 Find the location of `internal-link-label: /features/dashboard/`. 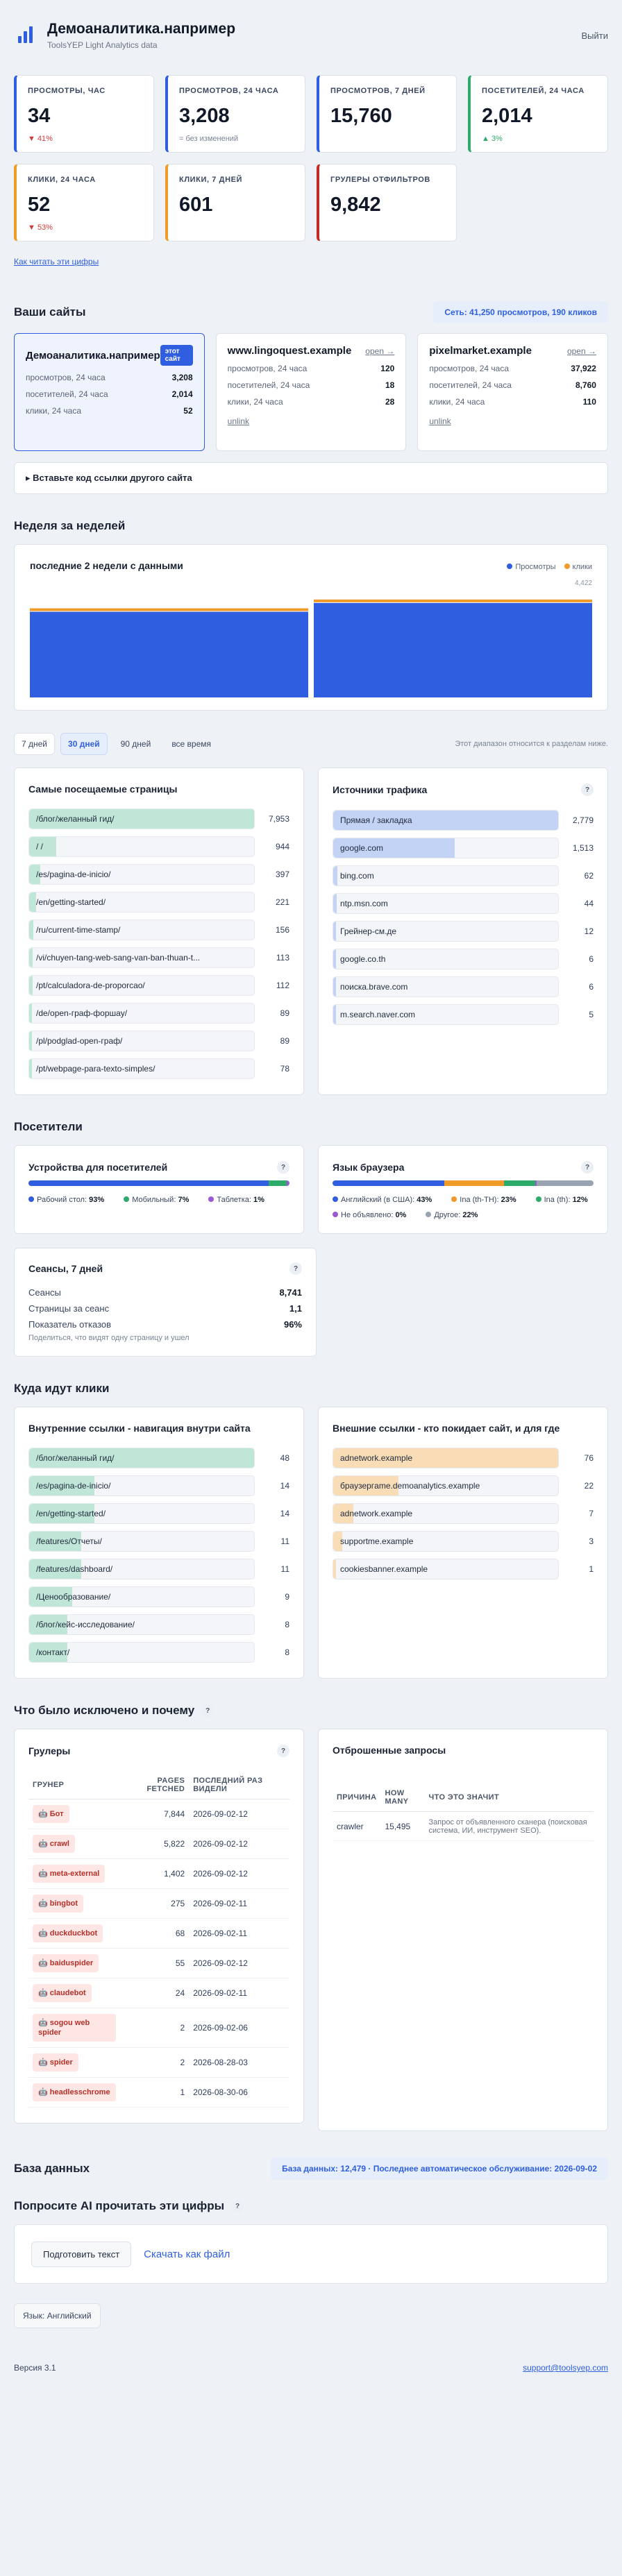

internal-link-label: /features/dashboard/ is located at coordinates (74, 1569).